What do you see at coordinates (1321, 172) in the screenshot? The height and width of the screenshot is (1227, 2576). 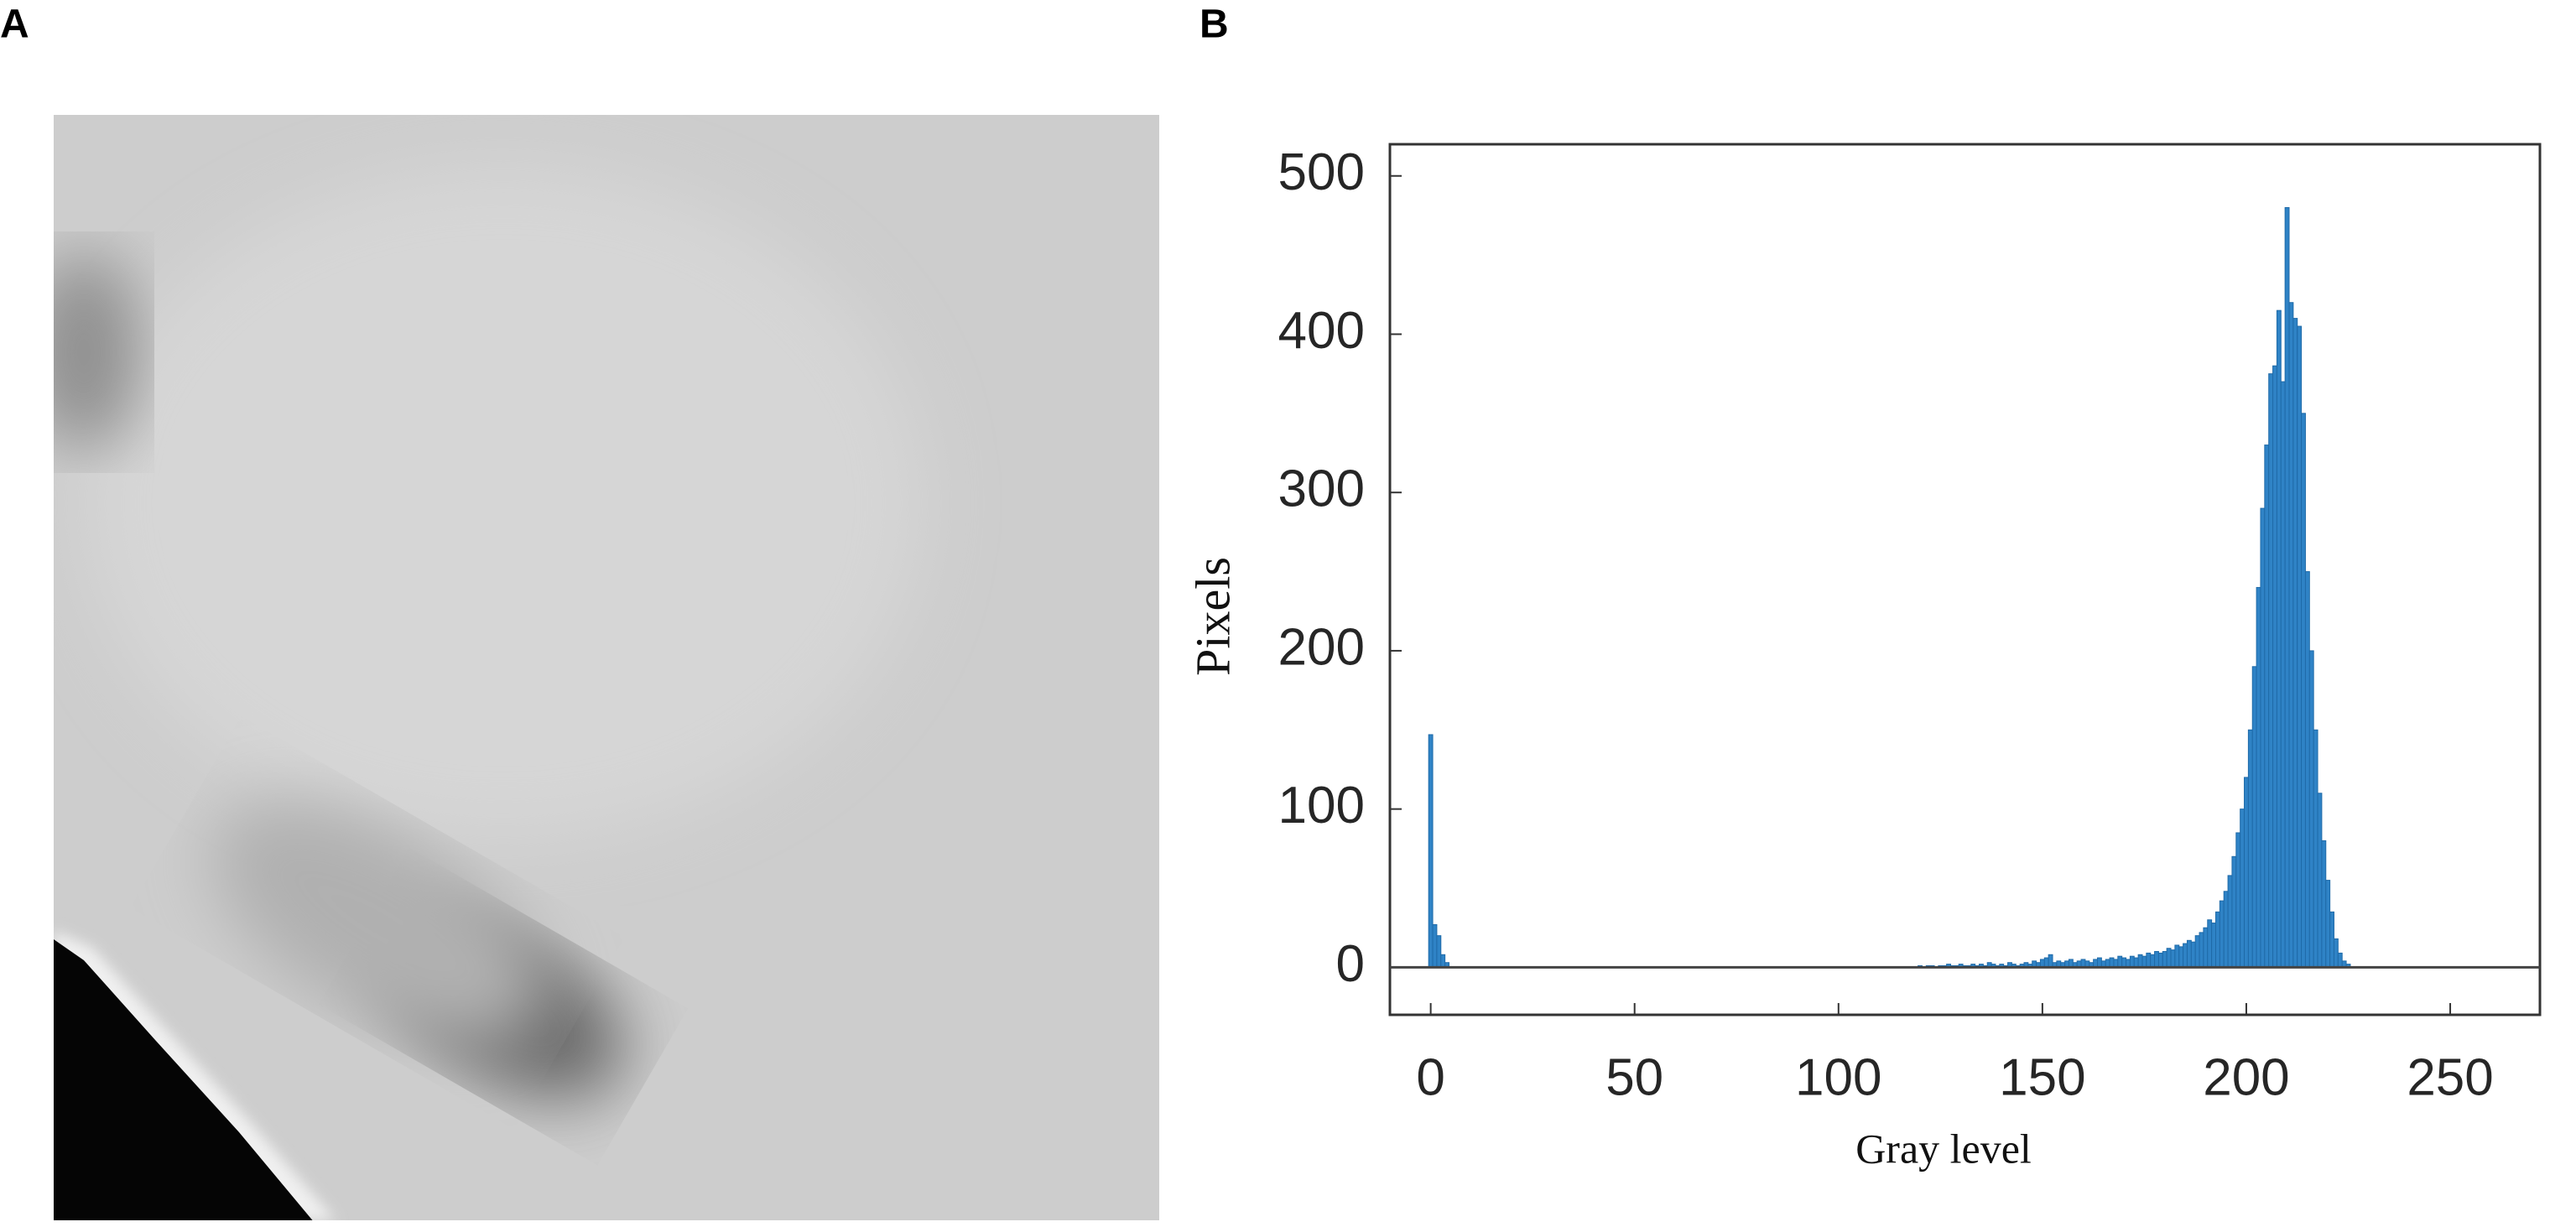 I see `y-tick-label: 500` at bounding box center [1321, 172].